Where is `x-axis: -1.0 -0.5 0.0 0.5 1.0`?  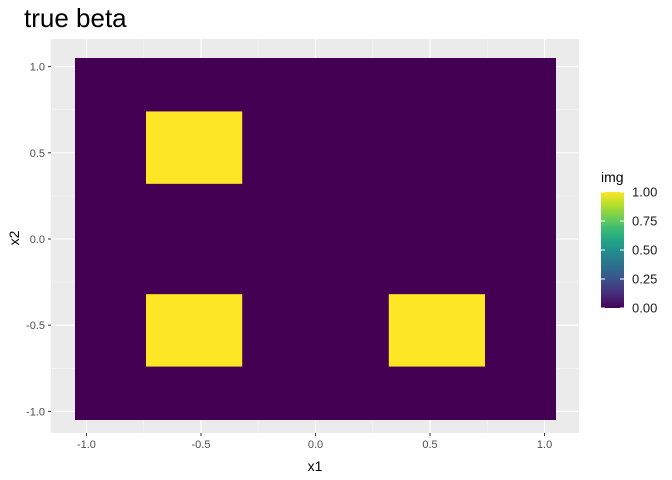 x-axis: -1.0 -0.5 0.0 0.5 1.0 is located at coordinates (314, 442).